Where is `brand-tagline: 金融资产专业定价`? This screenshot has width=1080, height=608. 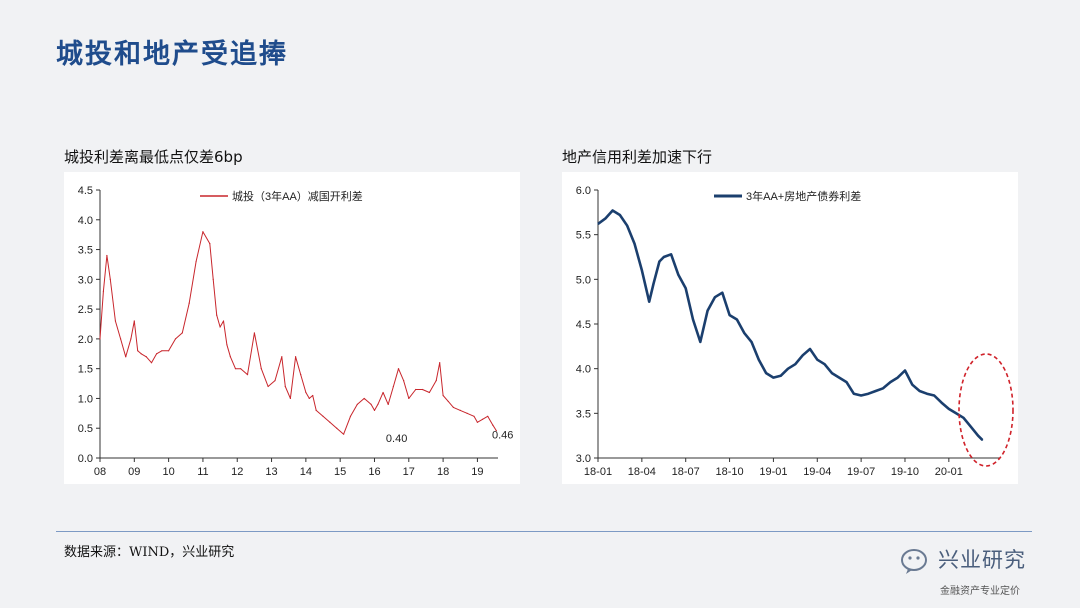 brand-tagline: 金融资产专业定价 is located at coordinates (980, 591).